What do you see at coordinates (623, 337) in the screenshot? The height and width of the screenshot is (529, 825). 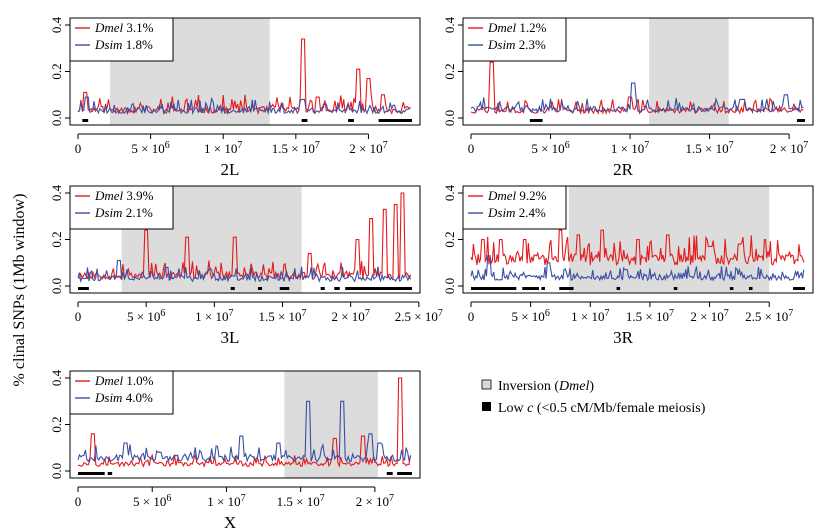 I see `chromosome-label: 3R` at bounding box center [623, 337].